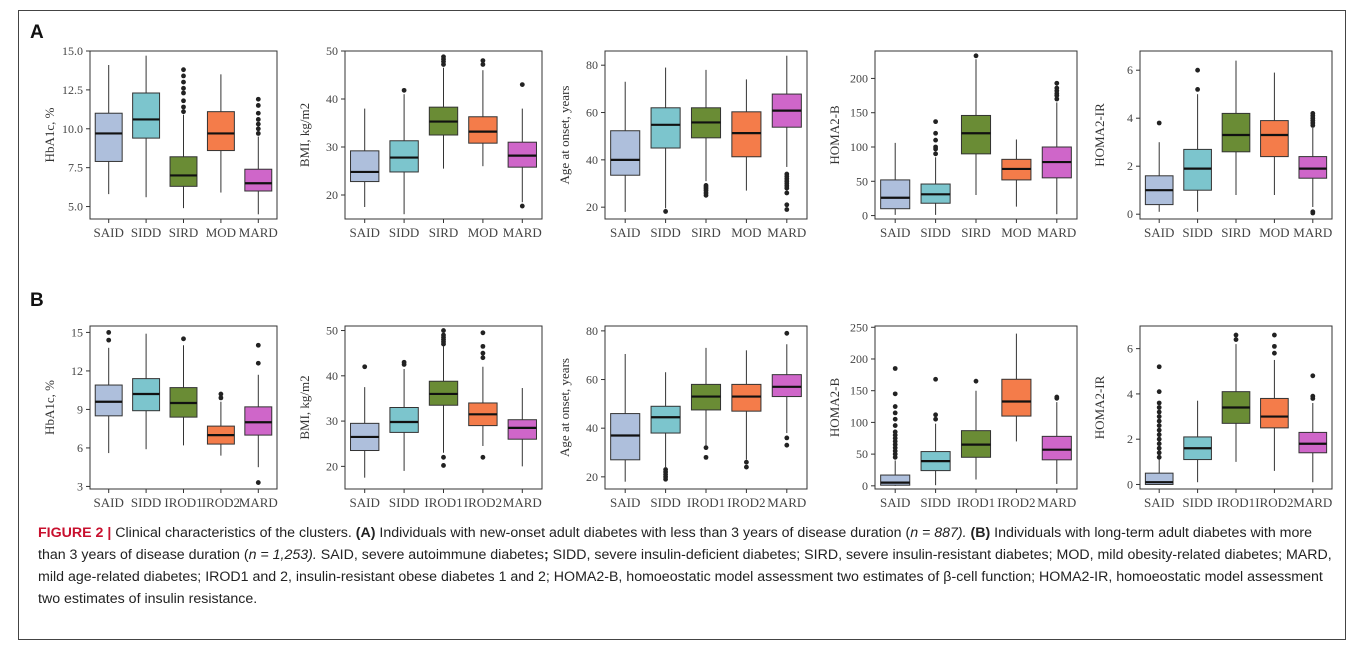  Describe the element at coordinates (75, 168) in the screenshot. I see `y-tick-label: 7.5` at that location.